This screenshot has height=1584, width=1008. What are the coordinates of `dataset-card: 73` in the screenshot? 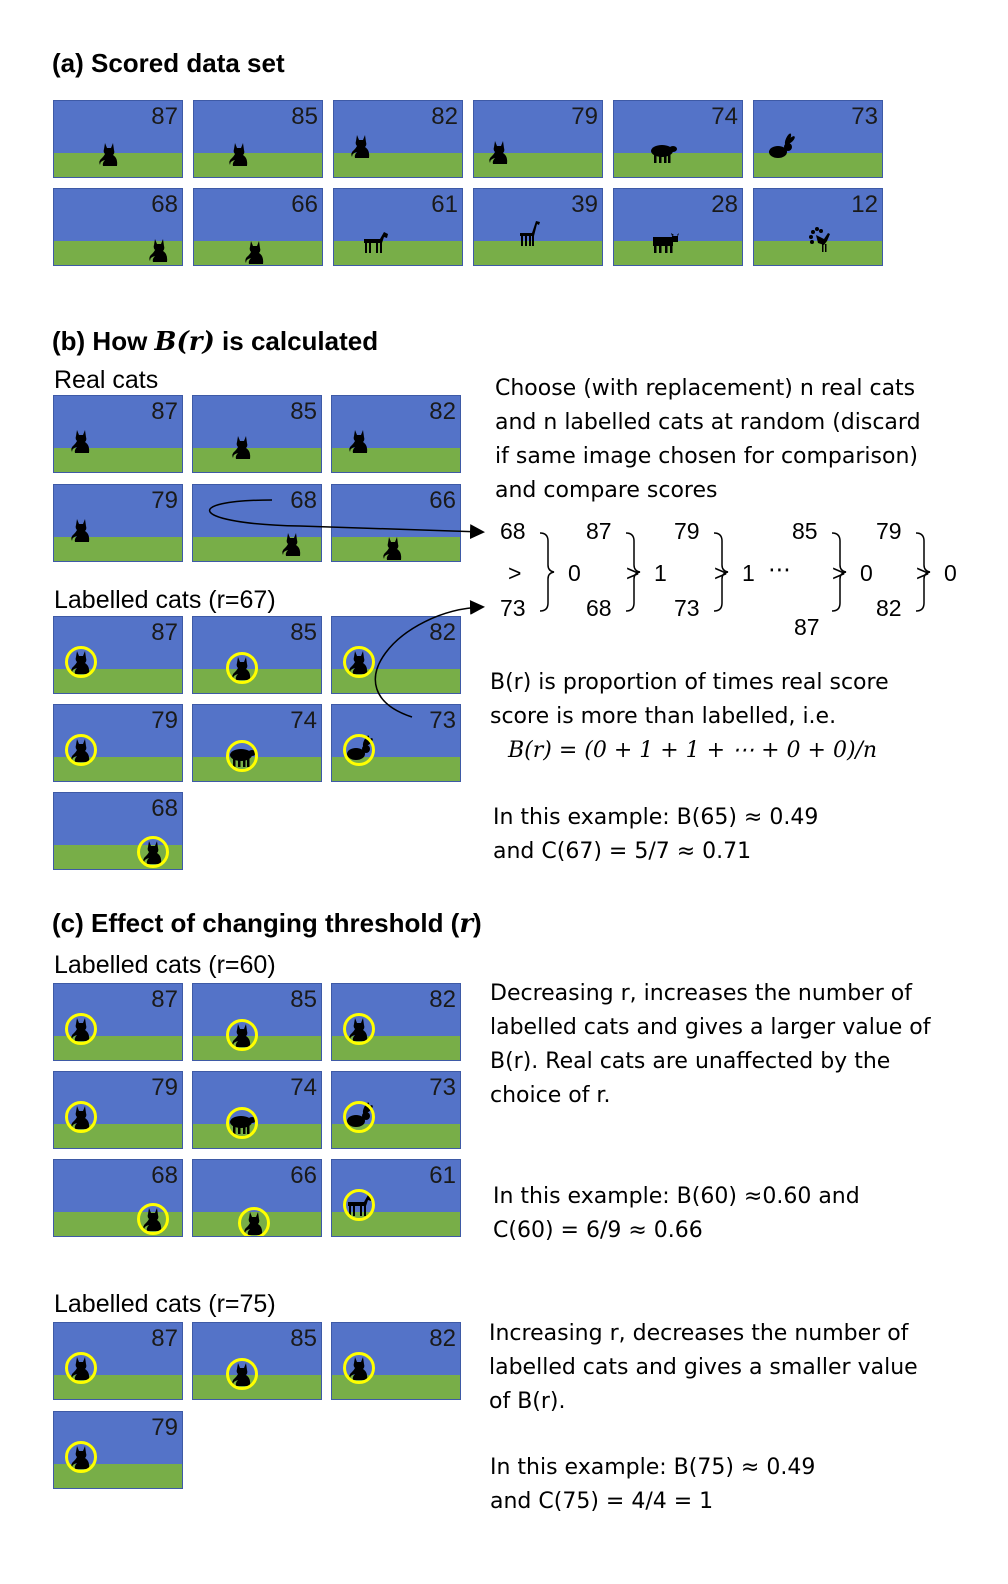 It's located at (818, 139).